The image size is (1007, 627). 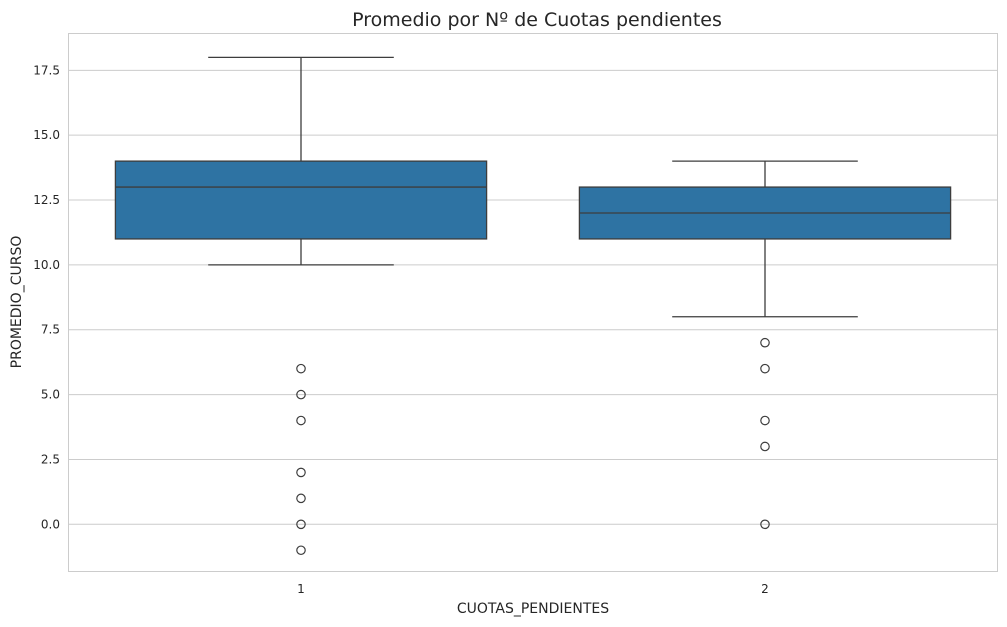 I want to click on y-tick-label: 0.0, so click(x=50, y=524).